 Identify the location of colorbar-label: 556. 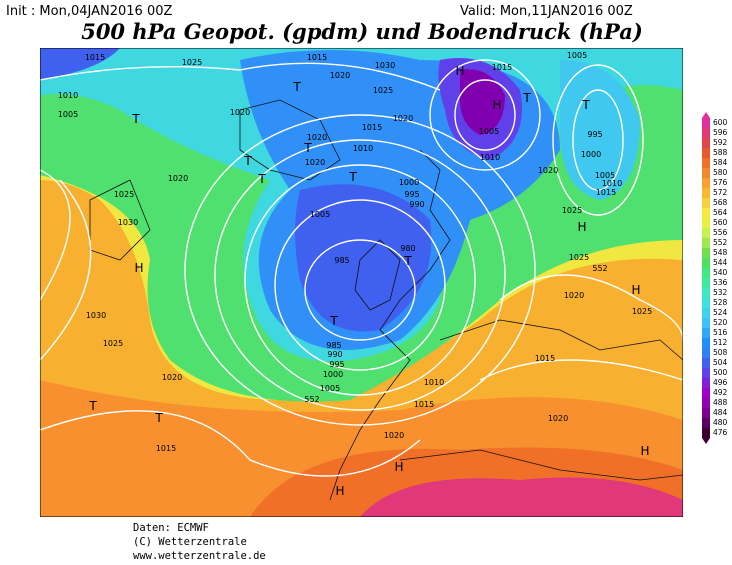
(720, 232).